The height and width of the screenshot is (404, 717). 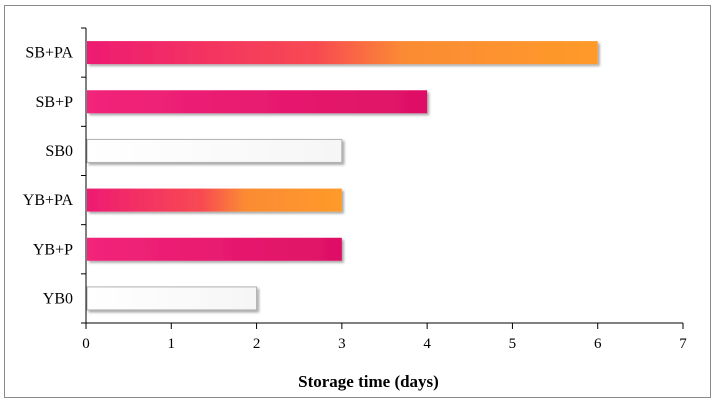 What do you see at coordinates (368, 381) in the screenshot?
I see `x-axis-title: Storage time (days)` at bounding box center [368, 381].